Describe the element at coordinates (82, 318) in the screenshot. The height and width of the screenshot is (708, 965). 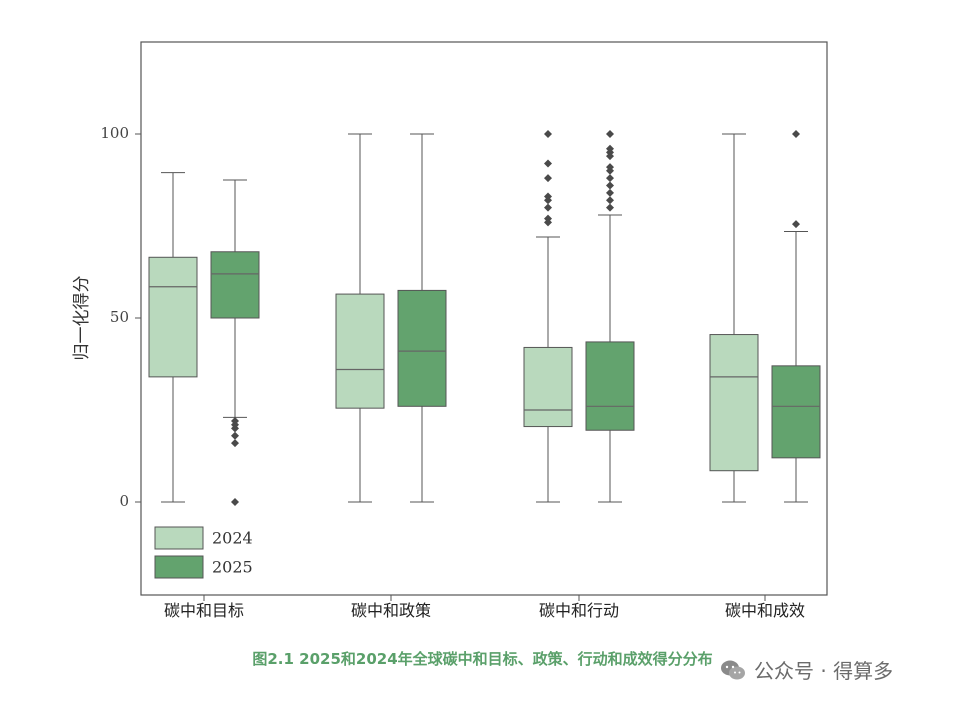
I see `y-axis-label: 归一化得分` at that location.